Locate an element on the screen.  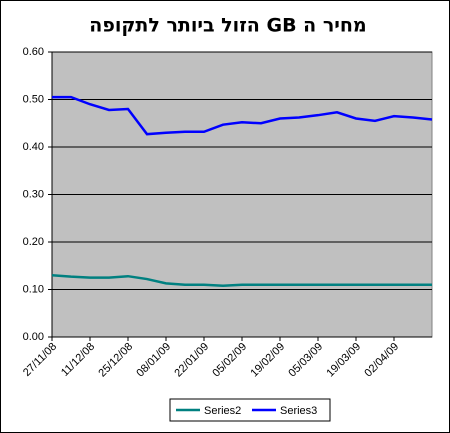
y-tick-label: 0.50 is located at coordinates (33, 99).